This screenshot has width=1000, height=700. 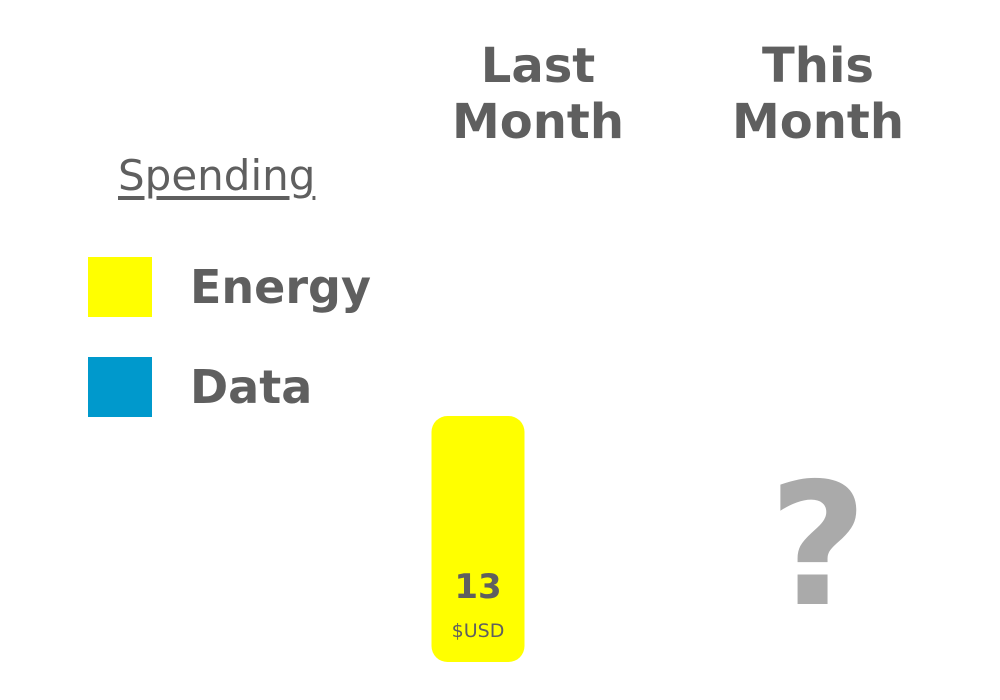 What do you see at coordinates (818, 66) in the screenshot?
I see `column-header-this-month-line1: This` at bounding box center [818, 66].